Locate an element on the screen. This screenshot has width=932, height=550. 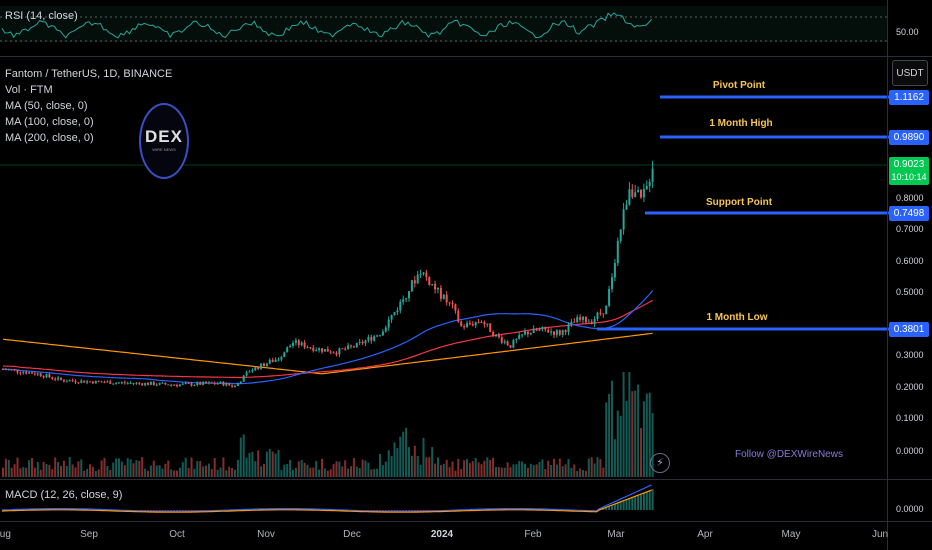
time-tick: Aug is located at coordinates (5, 534).